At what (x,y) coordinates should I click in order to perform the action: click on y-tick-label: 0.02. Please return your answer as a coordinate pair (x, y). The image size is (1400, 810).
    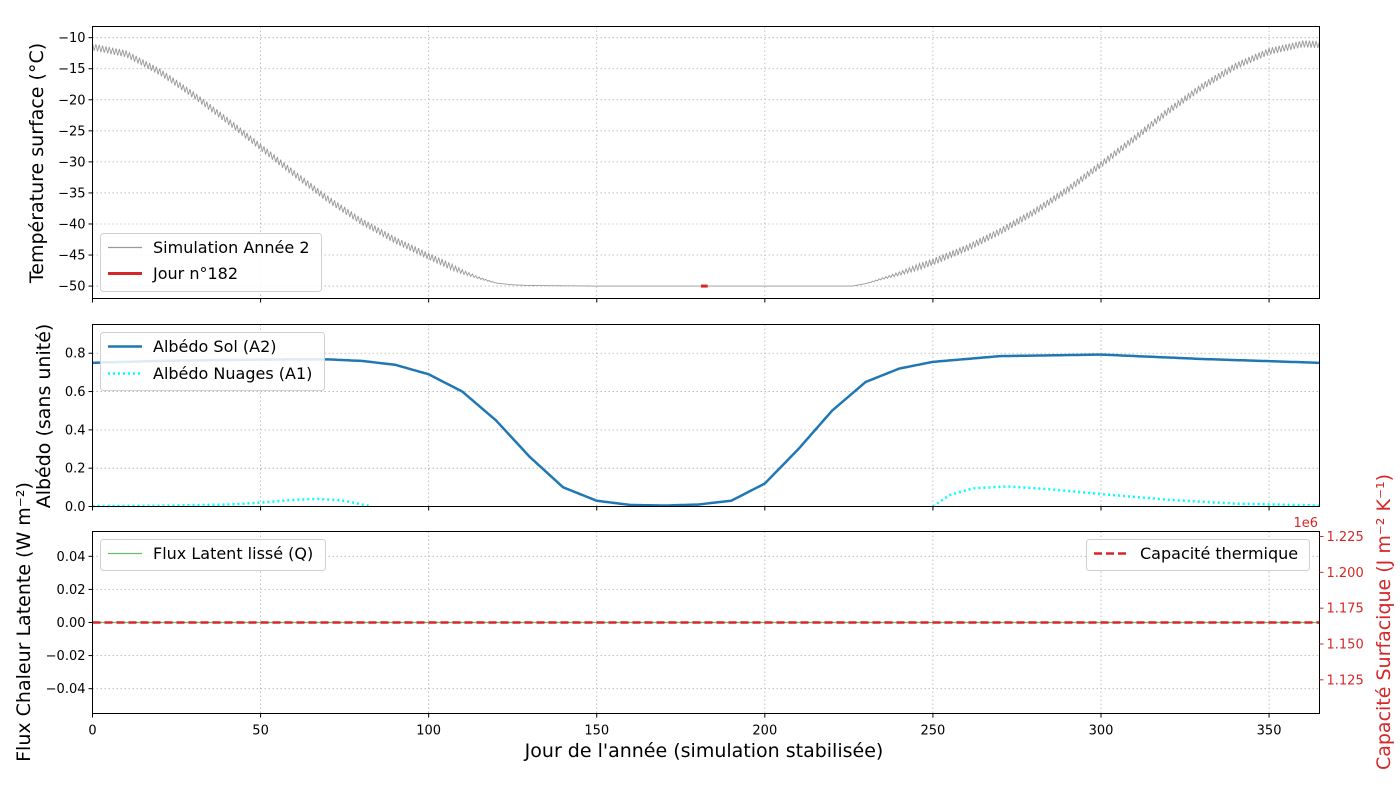
    Looking at the image, I should click on (71, 590).